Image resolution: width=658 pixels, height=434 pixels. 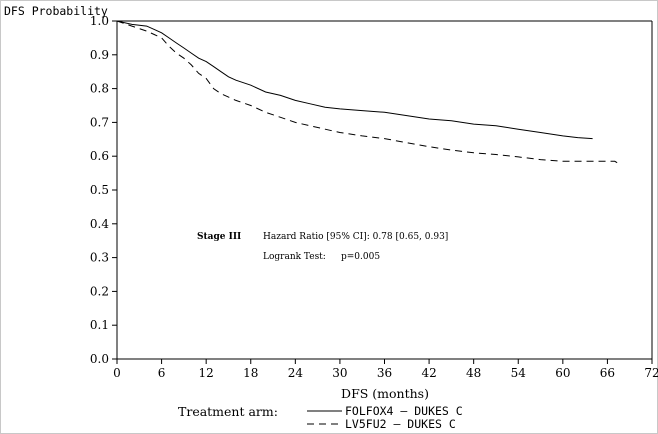 What do you see at coordinates (294, 257) in the screenshot?
I see `annotation-logrank-label: Logrank Test:` at bounding box center [294, 257].